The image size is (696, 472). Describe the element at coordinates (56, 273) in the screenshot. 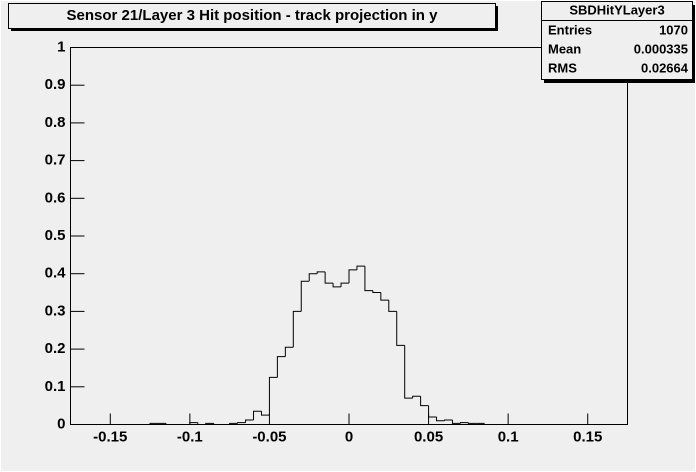

I see `y-tick-label: 0.4` at that location.